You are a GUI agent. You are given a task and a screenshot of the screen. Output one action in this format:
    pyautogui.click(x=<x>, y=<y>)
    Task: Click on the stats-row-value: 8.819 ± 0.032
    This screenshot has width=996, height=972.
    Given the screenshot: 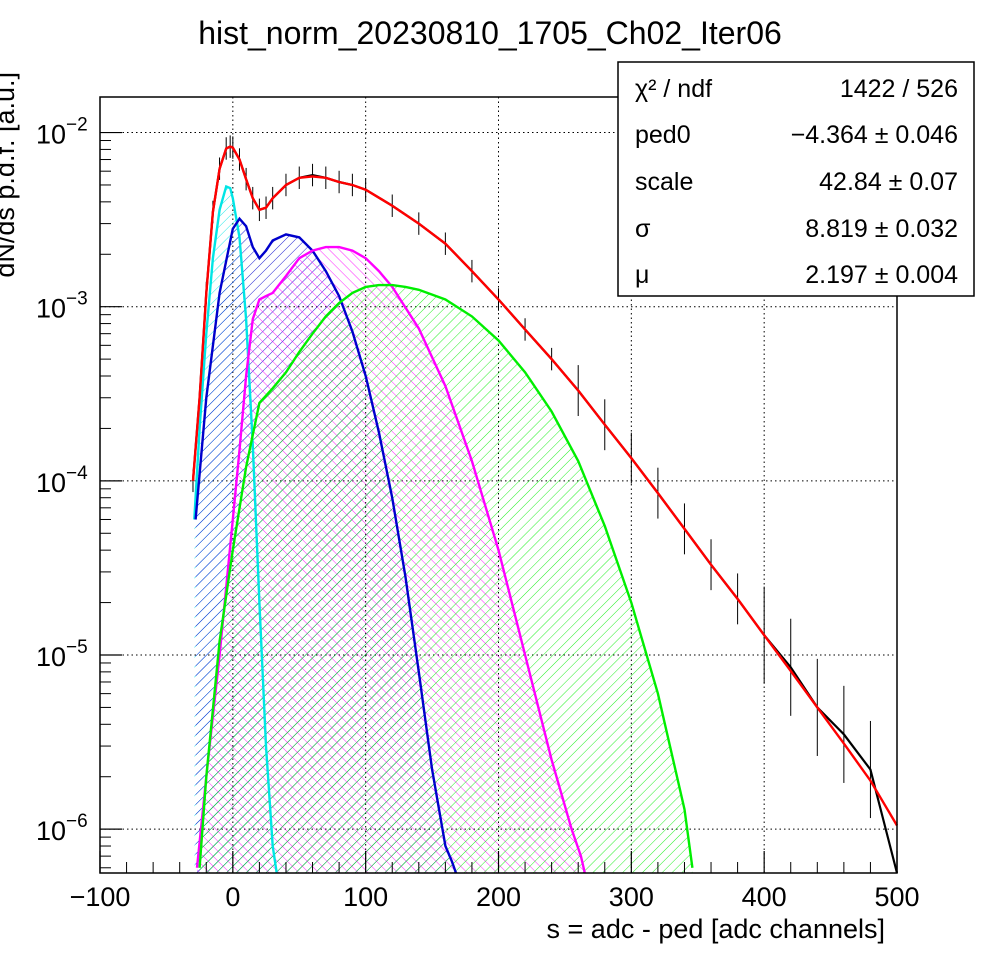 What is the action you would take?
    pyautogui.click(x=881, y=229)
    